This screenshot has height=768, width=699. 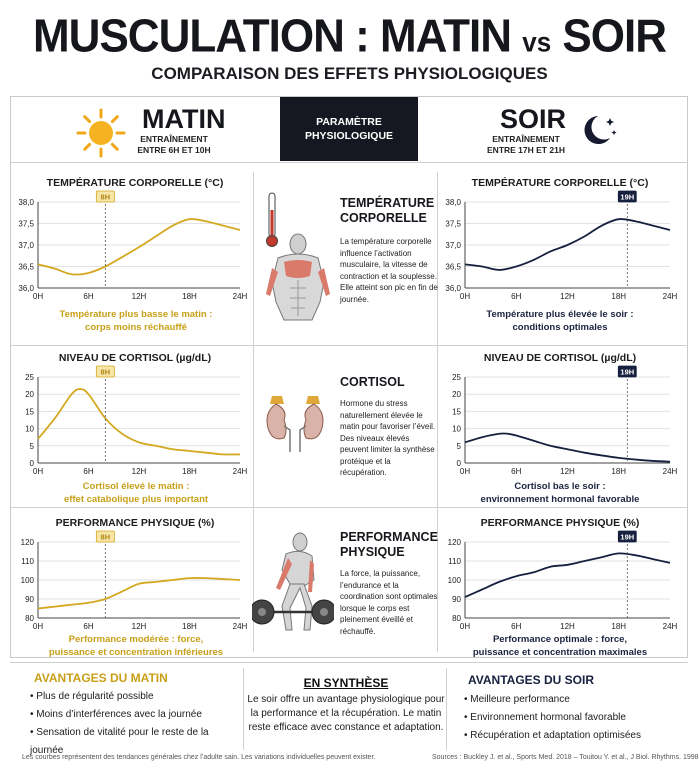 I want to click on y-tick-label: 120, so click(x=455, y=542).